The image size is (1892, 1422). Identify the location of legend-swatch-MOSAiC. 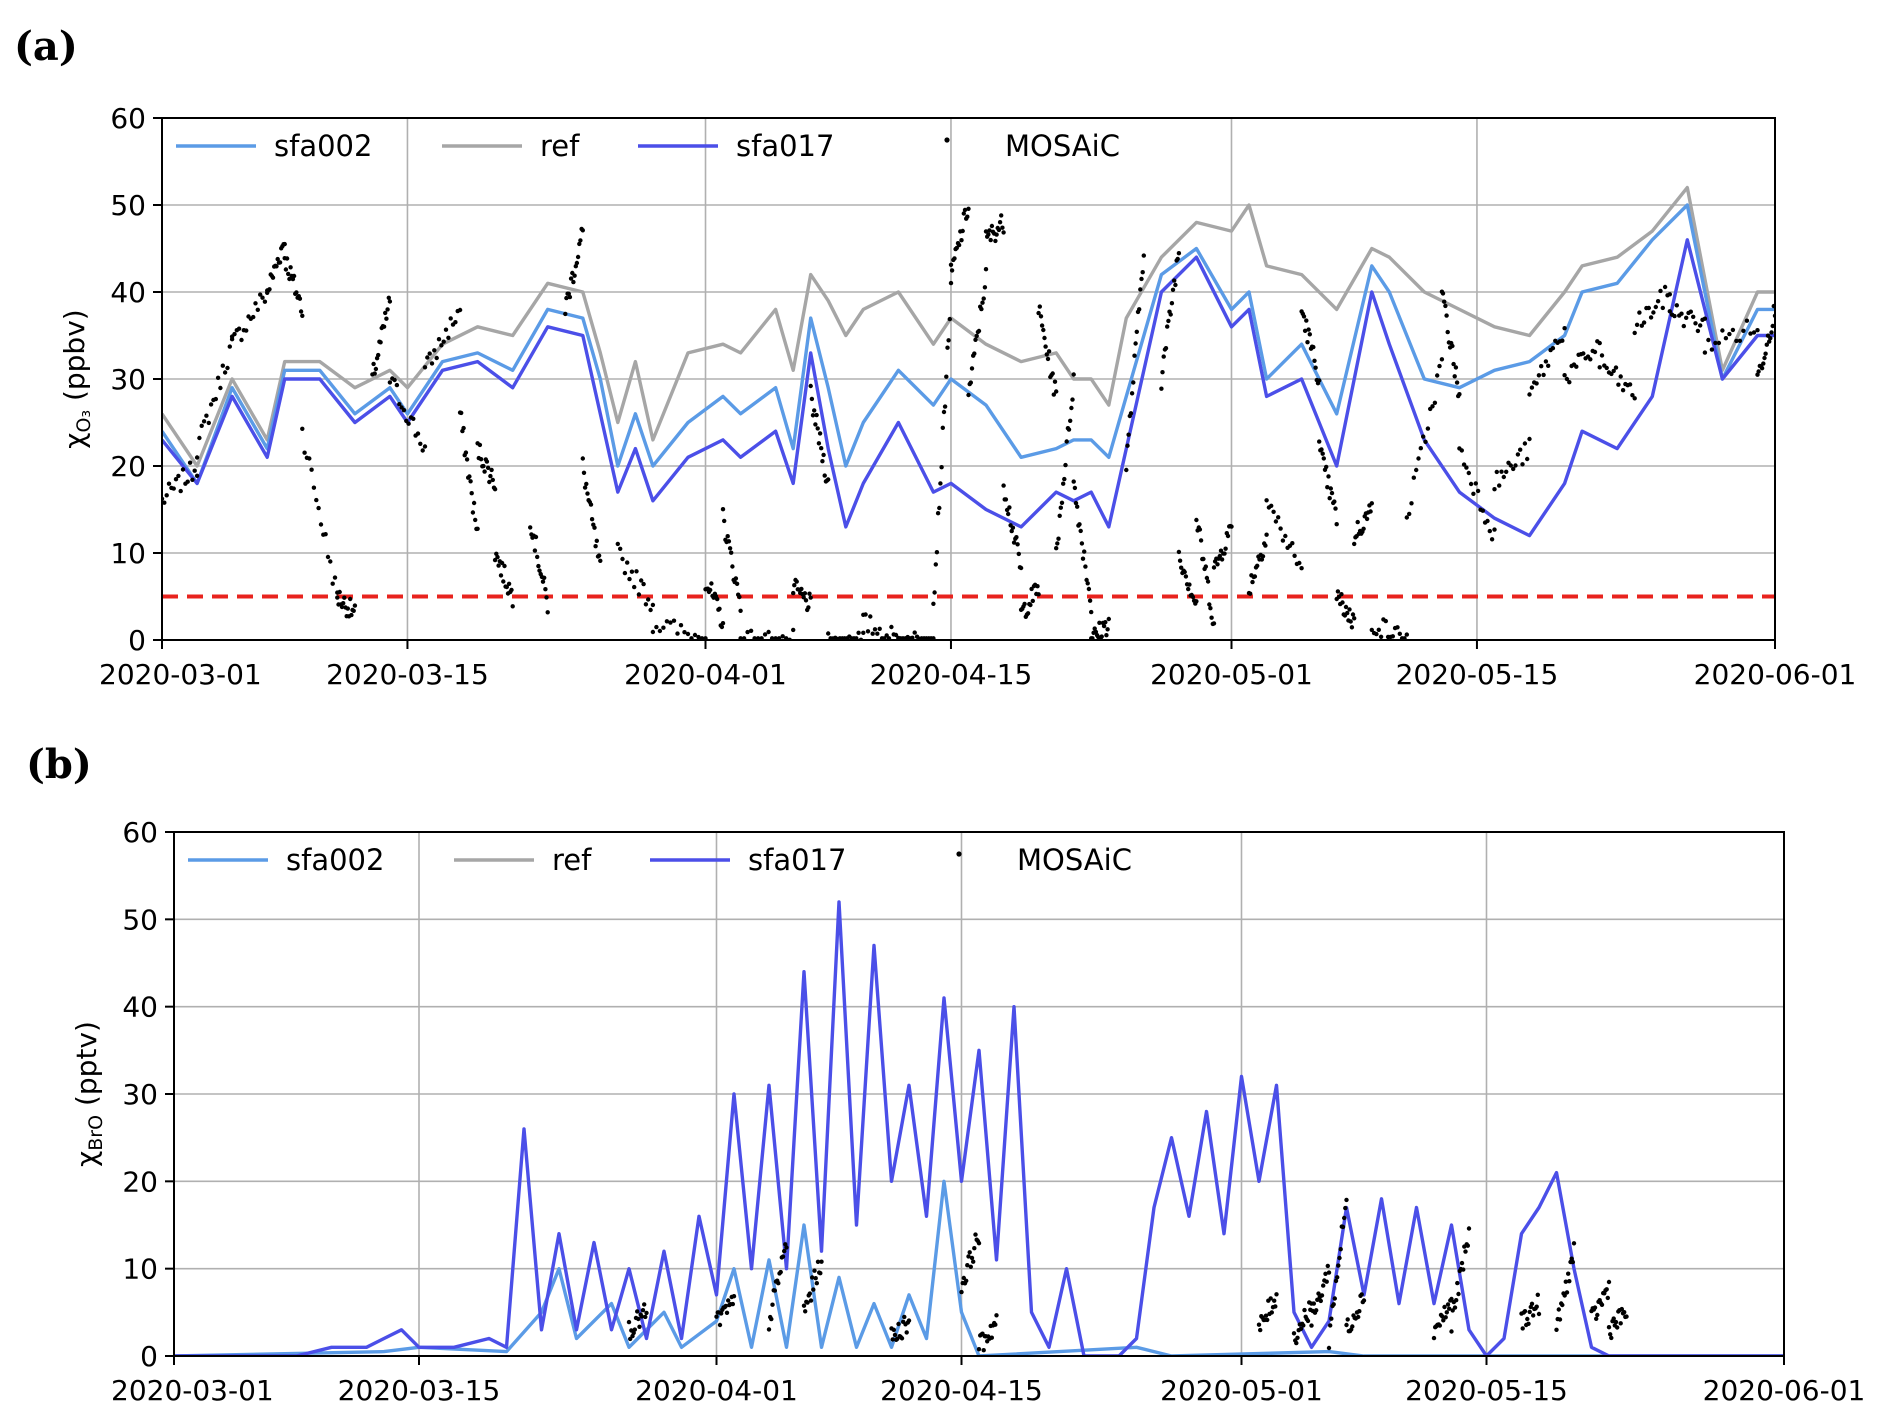
(947, 140).